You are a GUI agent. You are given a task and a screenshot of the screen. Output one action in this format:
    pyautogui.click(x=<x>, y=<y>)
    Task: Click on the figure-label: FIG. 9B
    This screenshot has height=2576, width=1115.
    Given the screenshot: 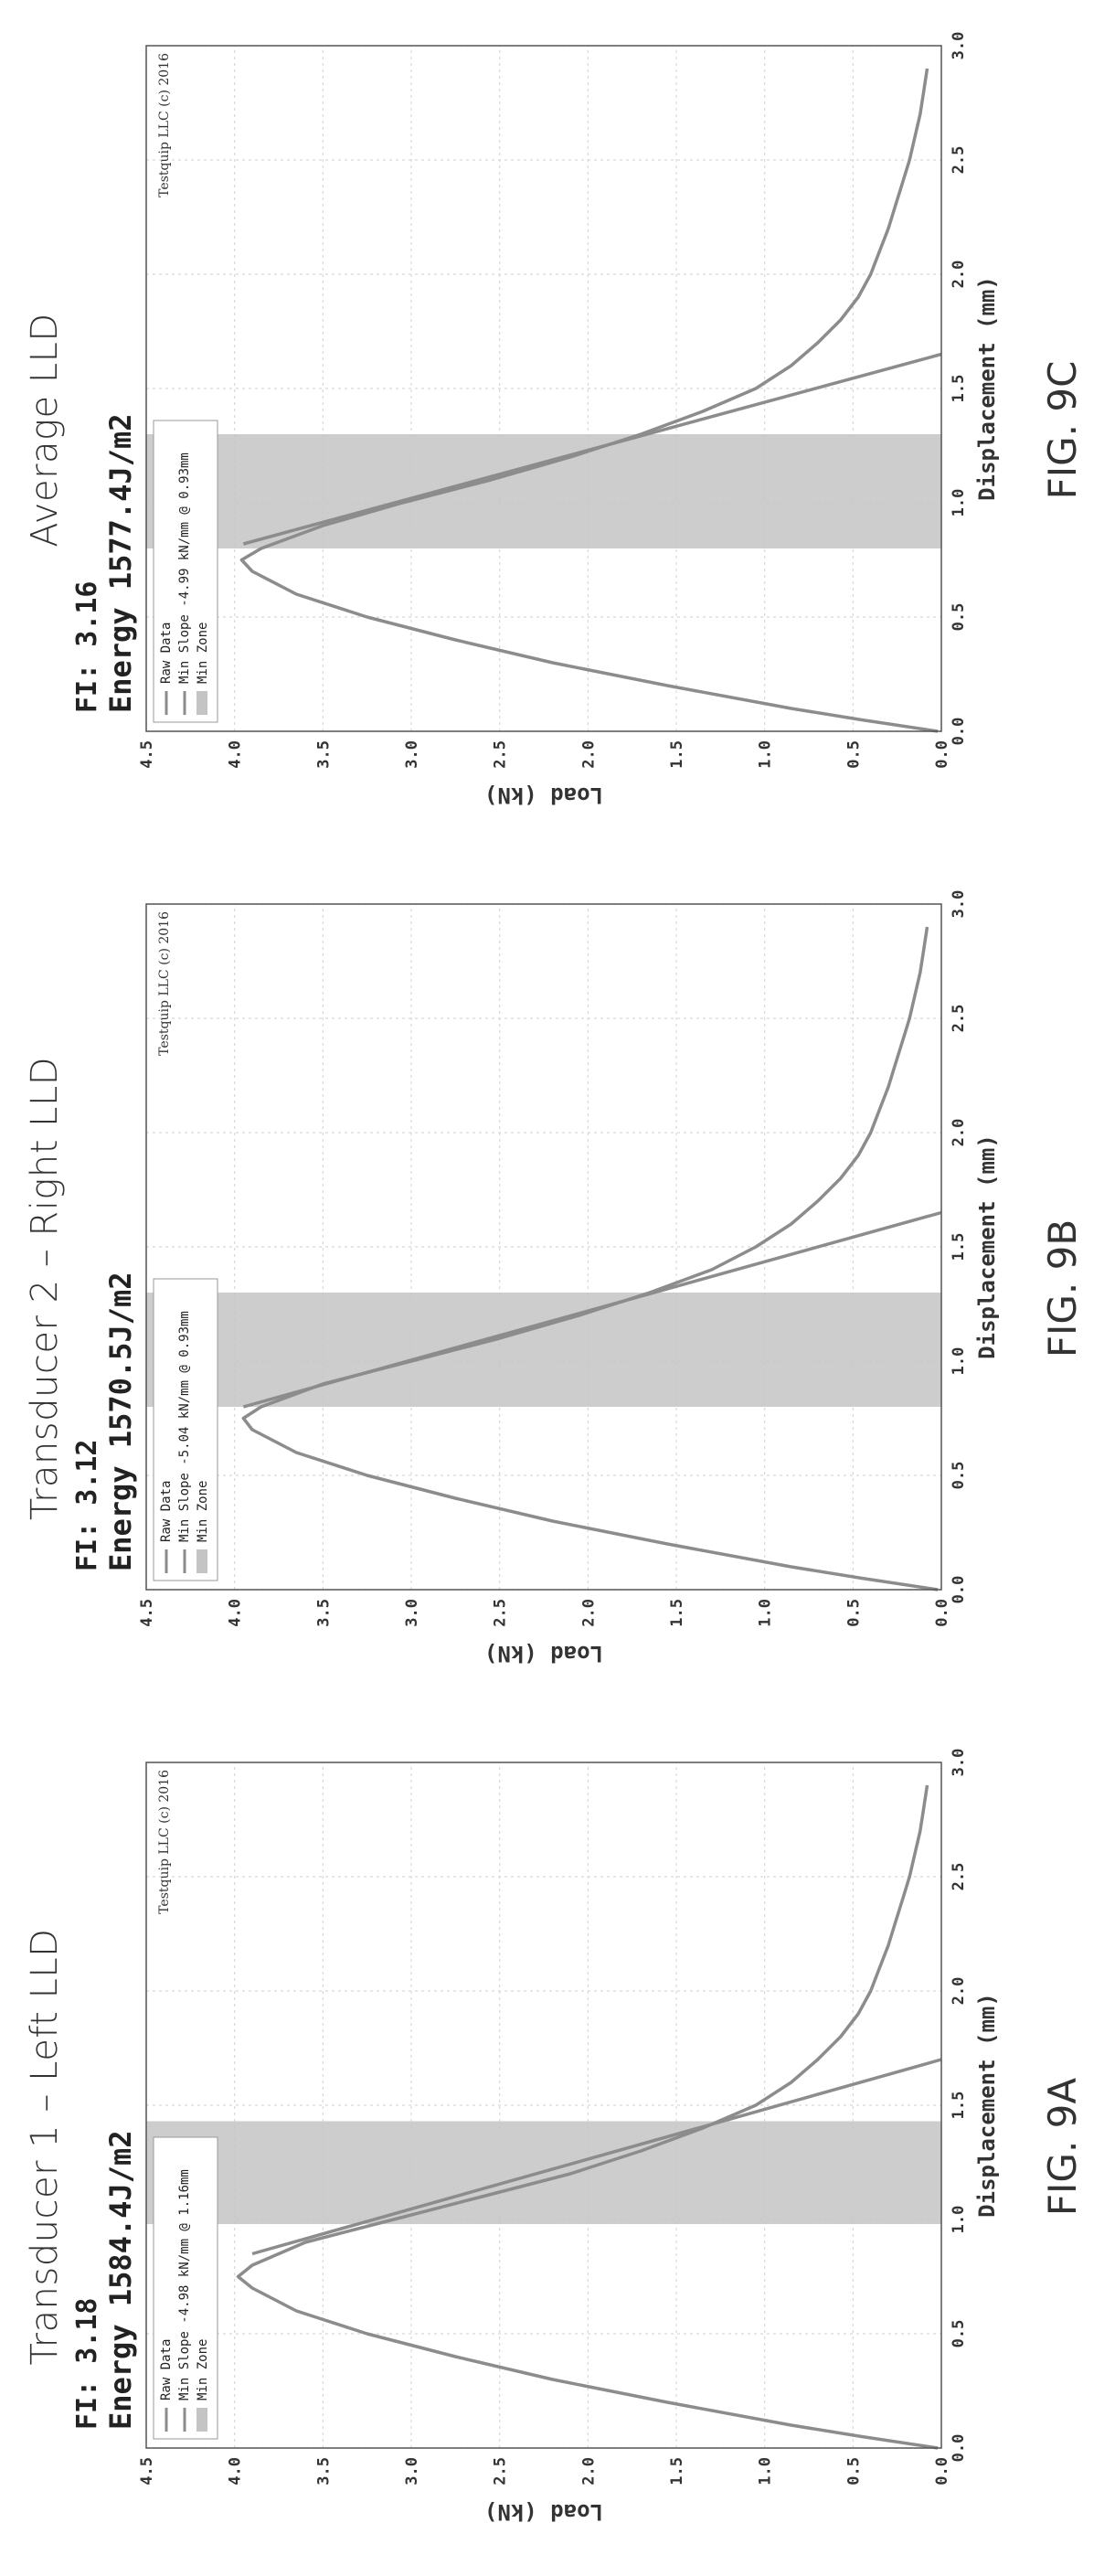 What is the action you would take?
    pyautogui.click(x=1062, y=1288)
    